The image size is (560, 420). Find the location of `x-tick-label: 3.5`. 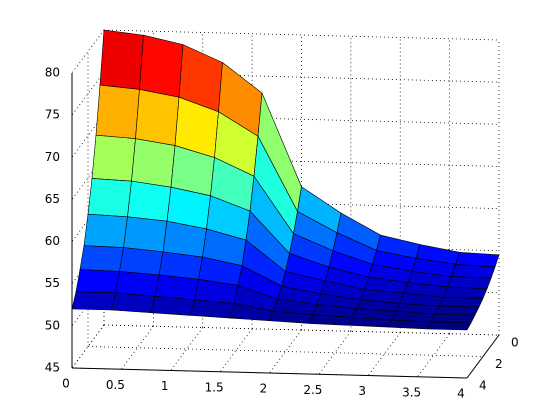

x-tick-label: 3.5 is located at coordinates (411, 392).